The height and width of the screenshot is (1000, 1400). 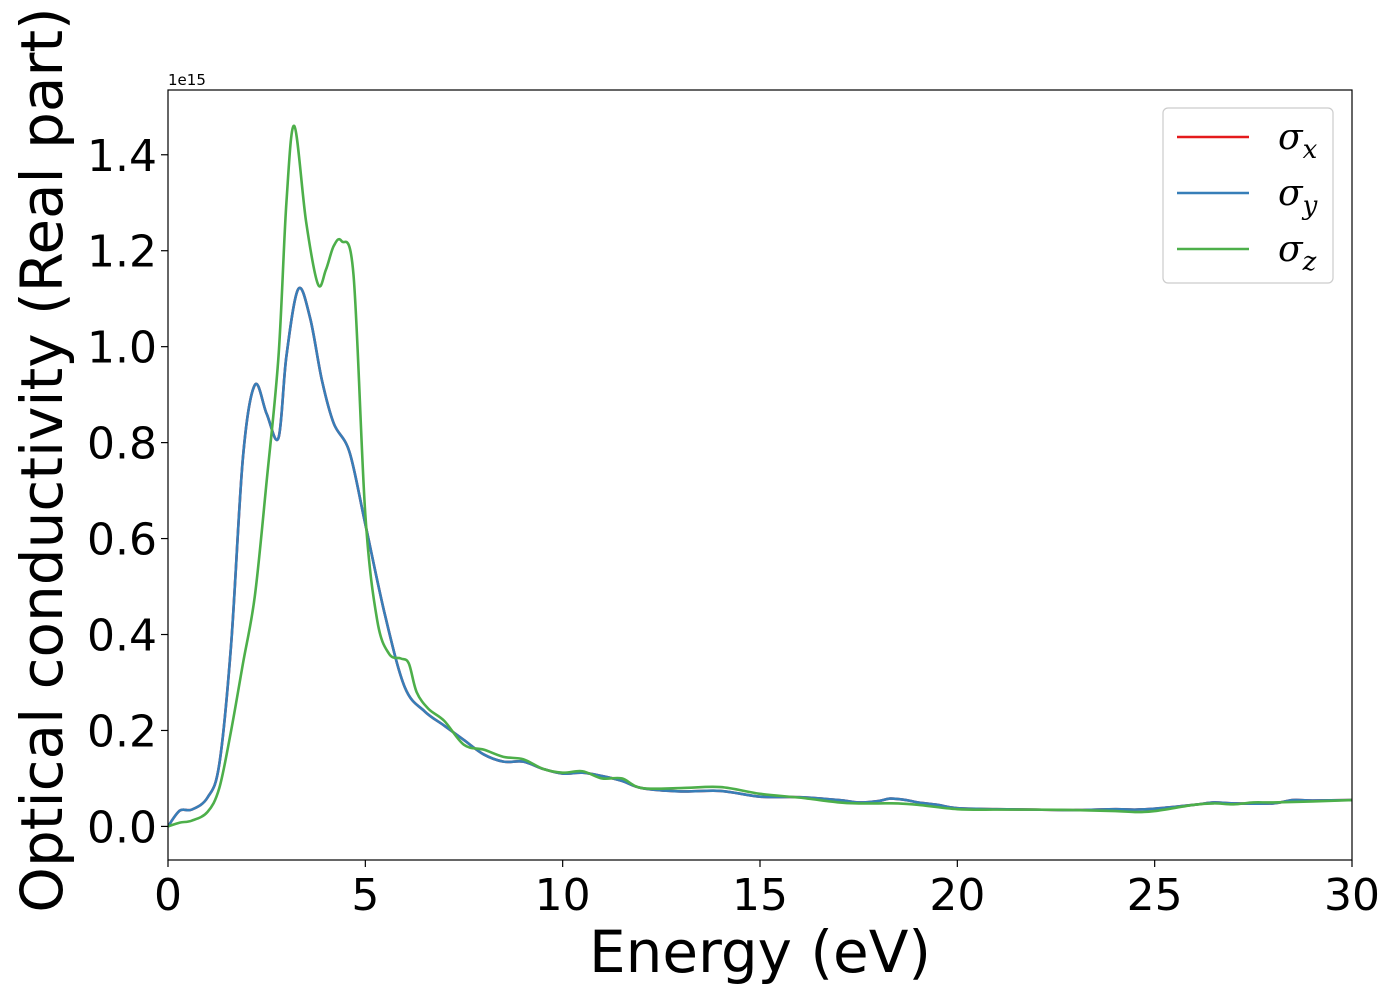 What do you see at coordinates (168, 895) in the screenshot?
I see `x-tick-label: 0` at bounding box center [168, 895].